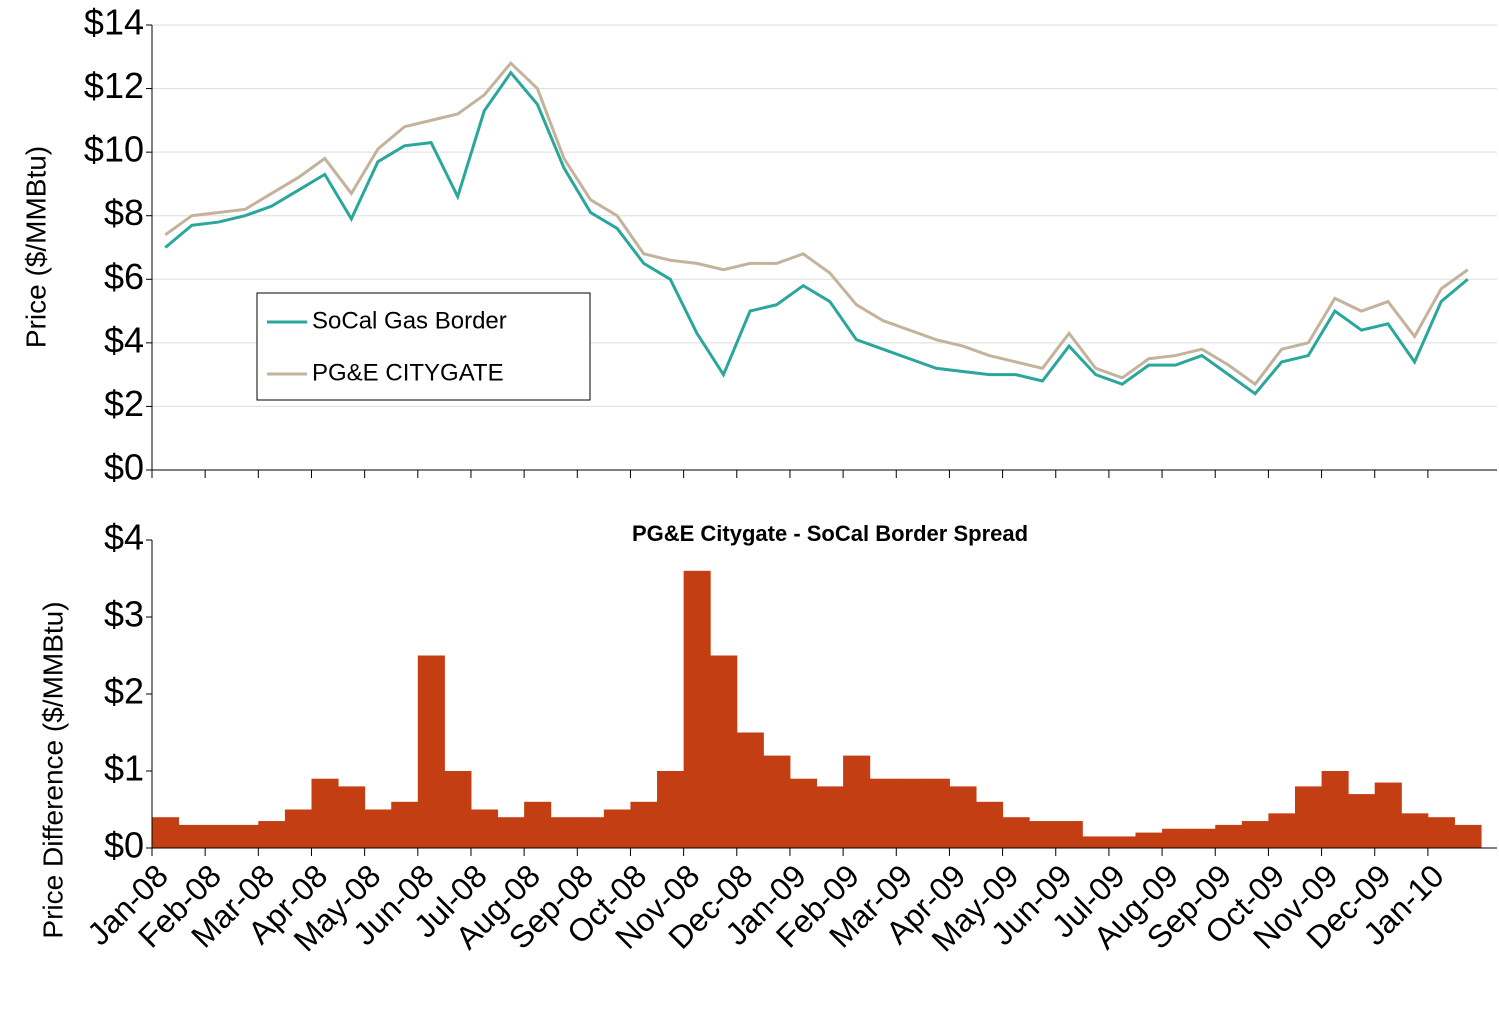  I want to click on y-tick-label: $1, so click(124, 768).